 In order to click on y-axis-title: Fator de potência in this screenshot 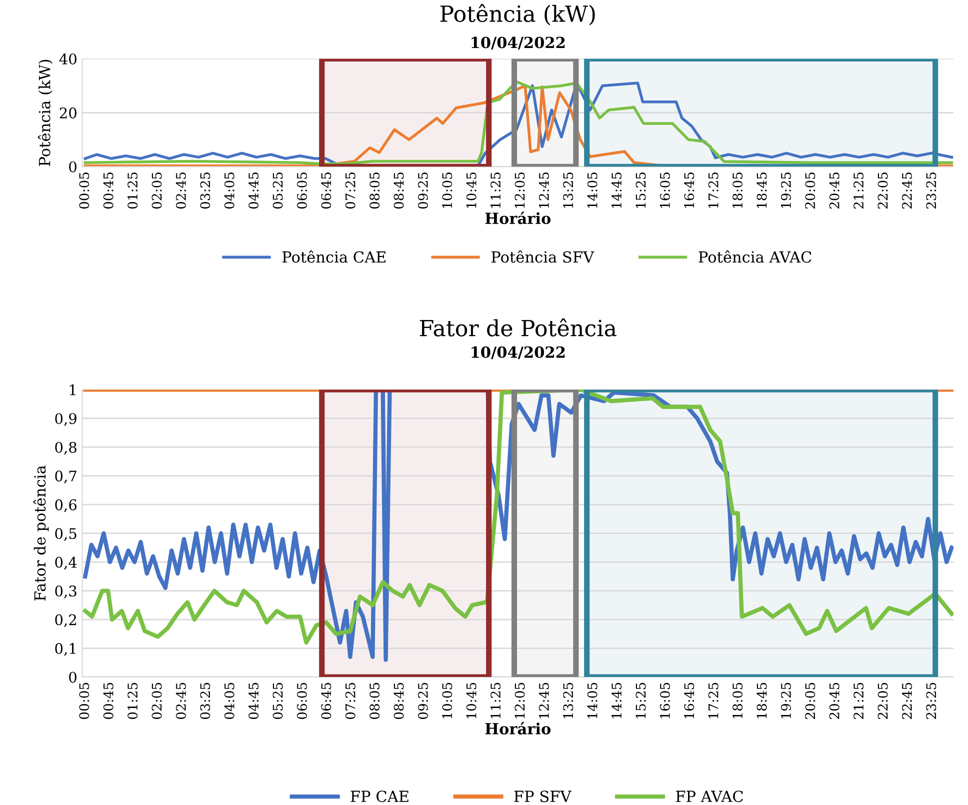, I will do `click(41, 533)`.